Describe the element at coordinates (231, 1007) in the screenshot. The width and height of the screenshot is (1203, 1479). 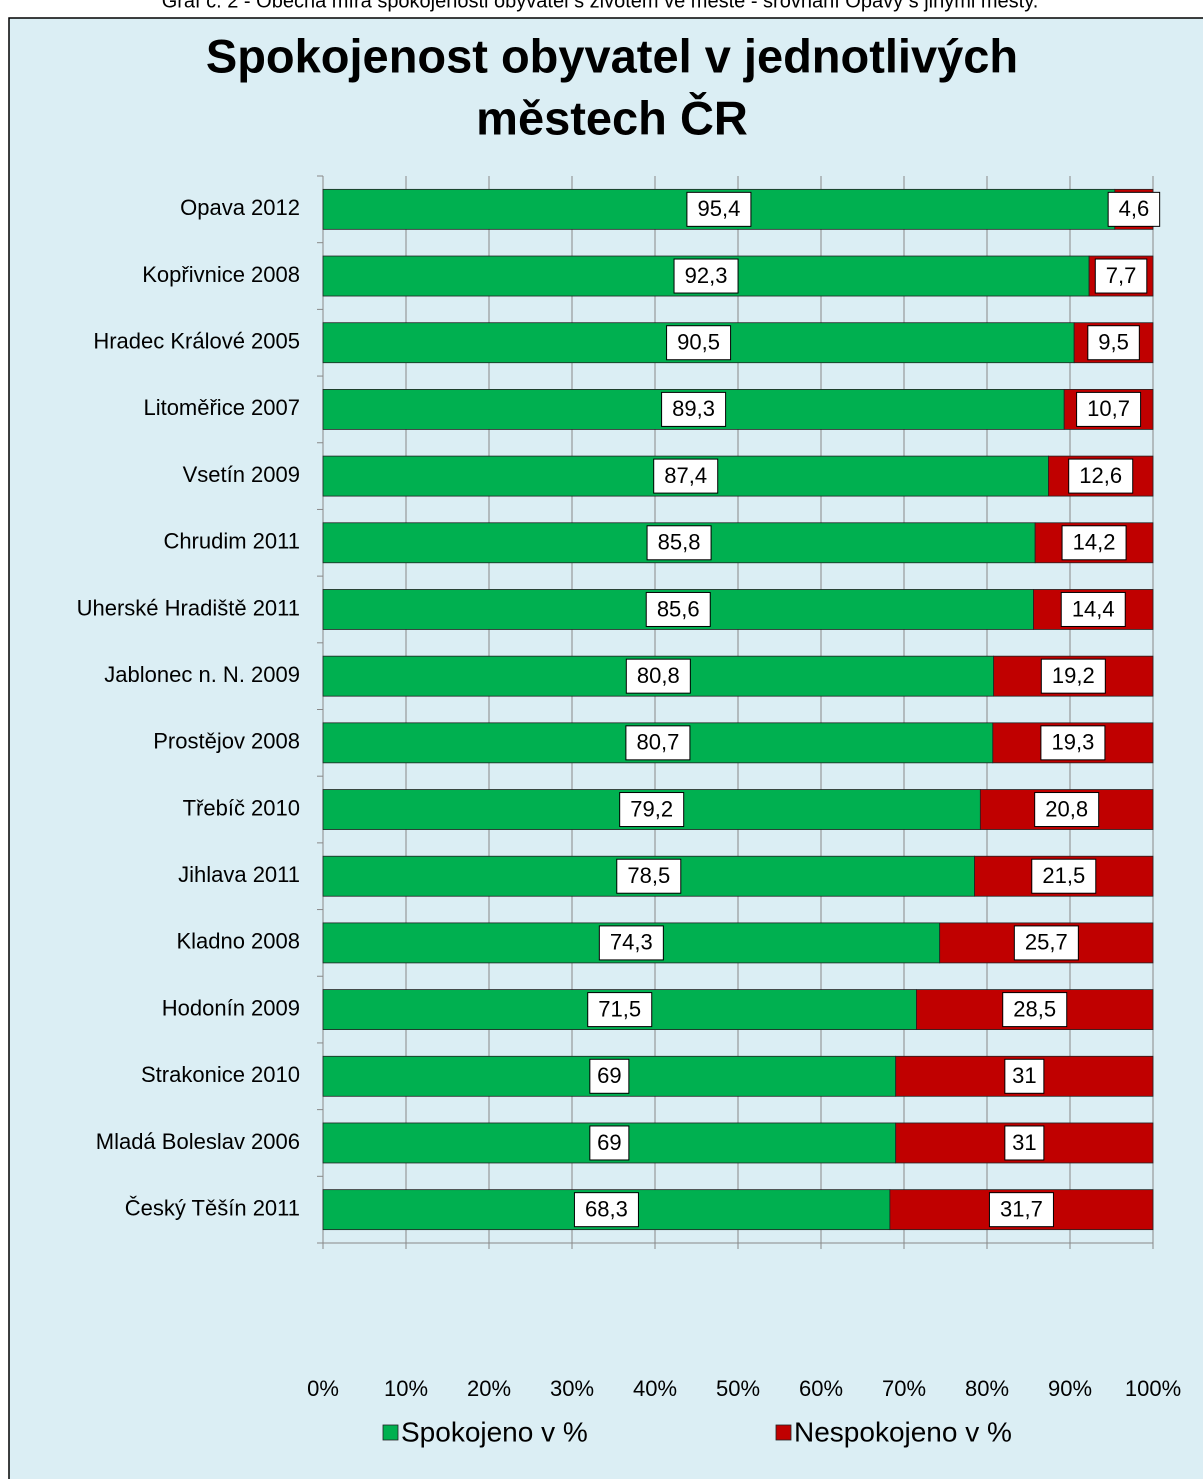
I see `y-tick-label: Hodonín 2009` at that location.